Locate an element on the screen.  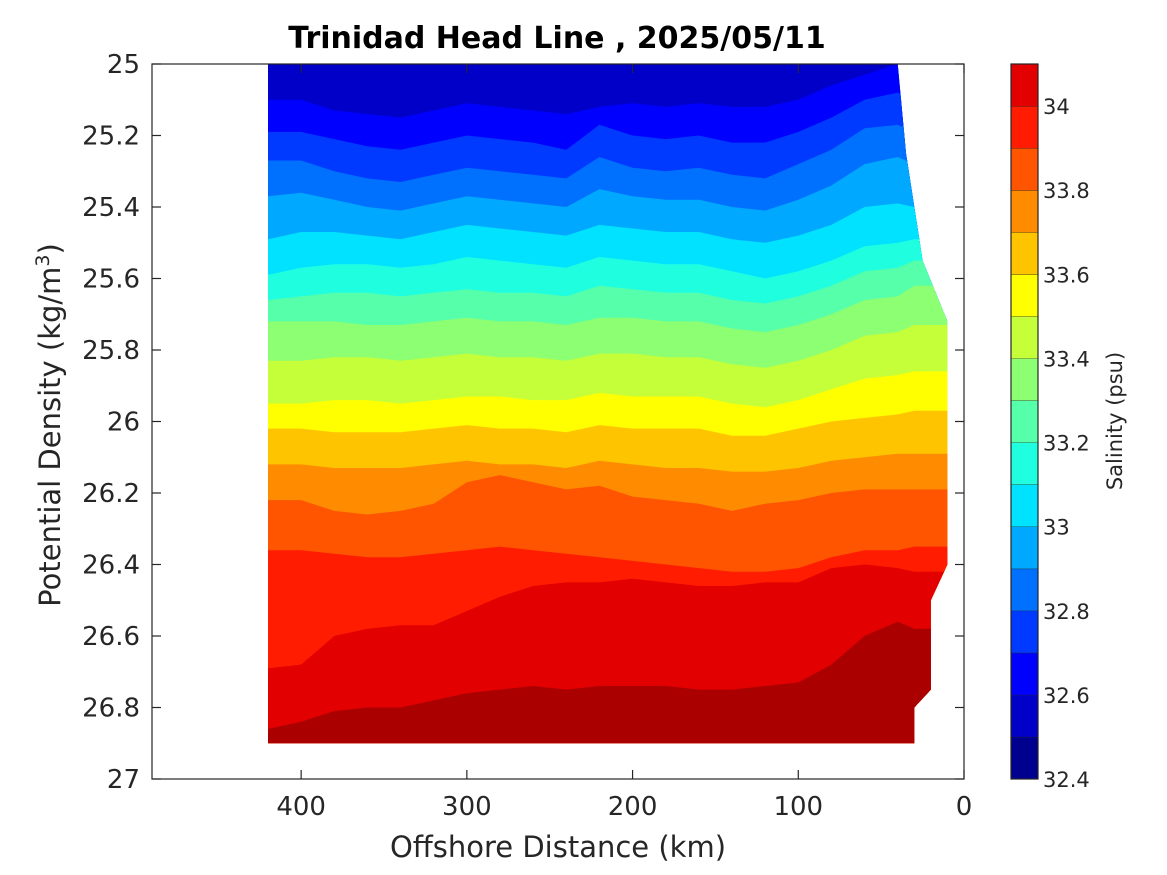
colorbar-tick-label: 32.6 is located at coordinates (1066, 696).